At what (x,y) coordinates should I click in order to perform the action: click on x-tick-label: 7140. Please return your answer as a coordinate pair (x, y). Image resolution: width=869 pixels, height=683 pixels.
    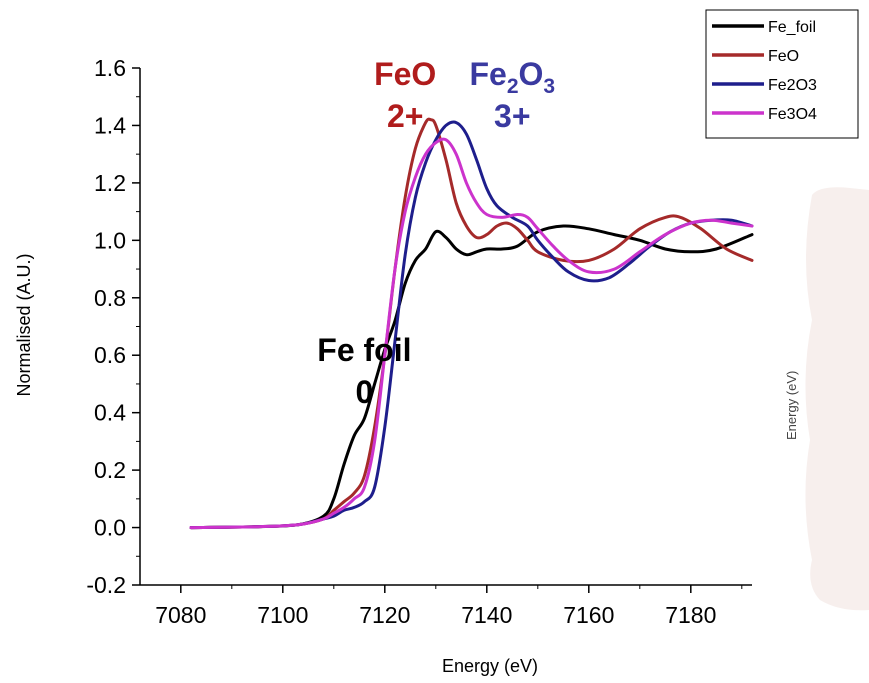
    Looking at the image, I should click on (486, 615).